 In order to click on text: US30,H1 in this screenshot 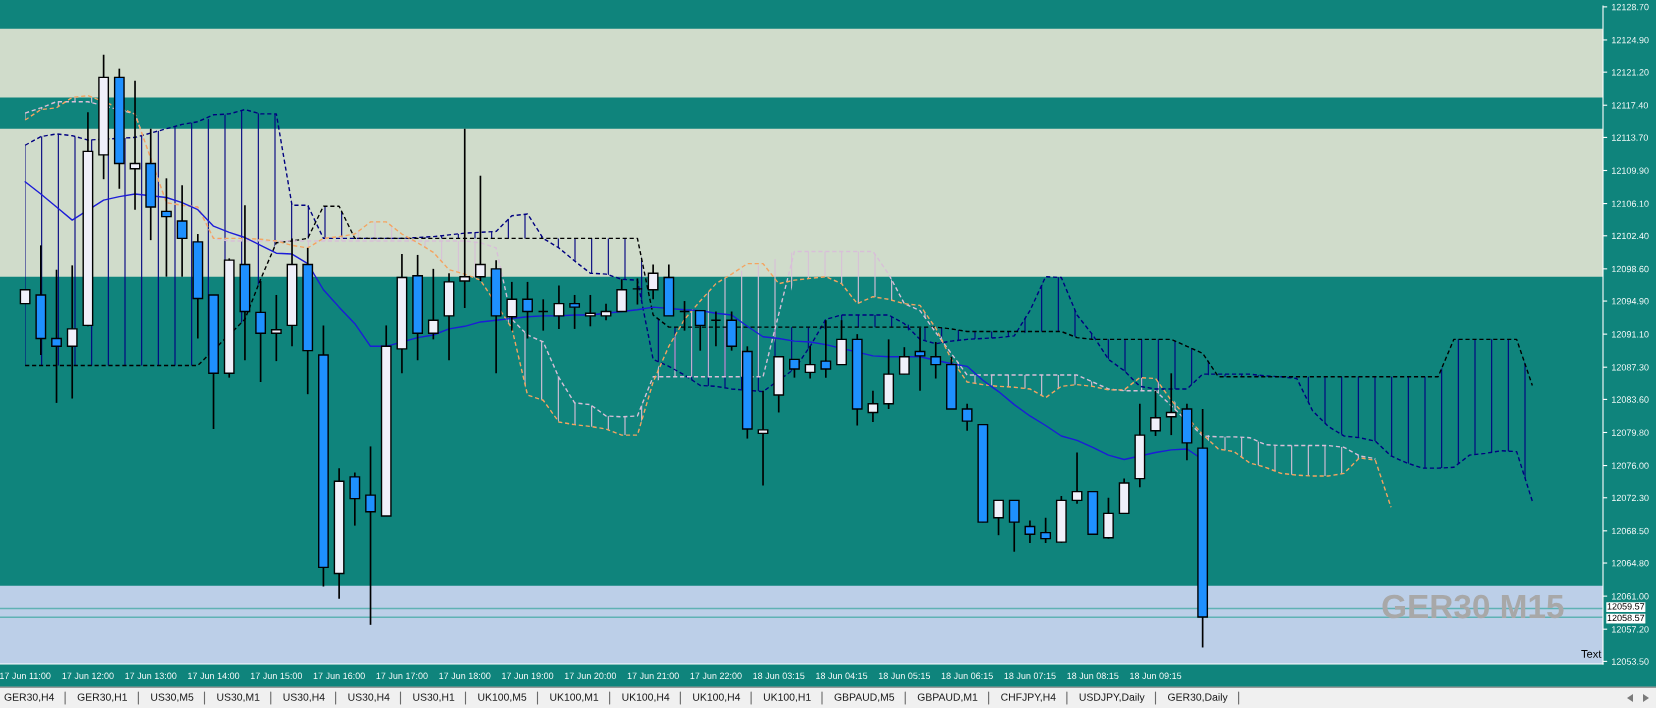, I will do `click(434, 698)`.